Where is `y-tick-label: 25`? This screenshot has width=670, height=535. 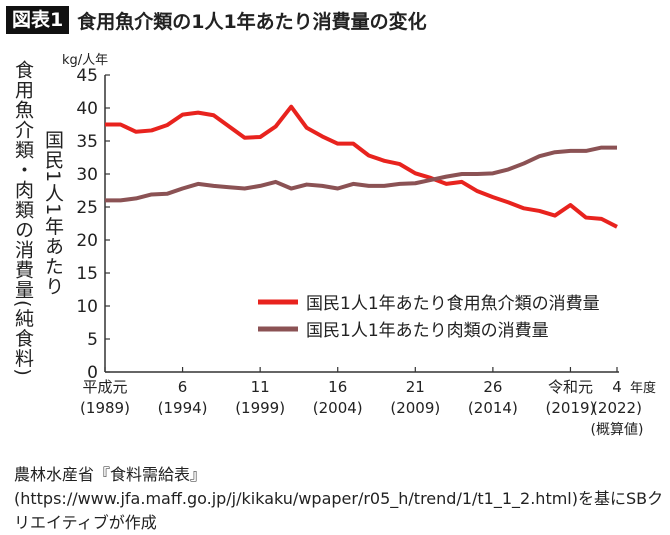
y-tick-label: 25 is located at coordinates (87, 208).